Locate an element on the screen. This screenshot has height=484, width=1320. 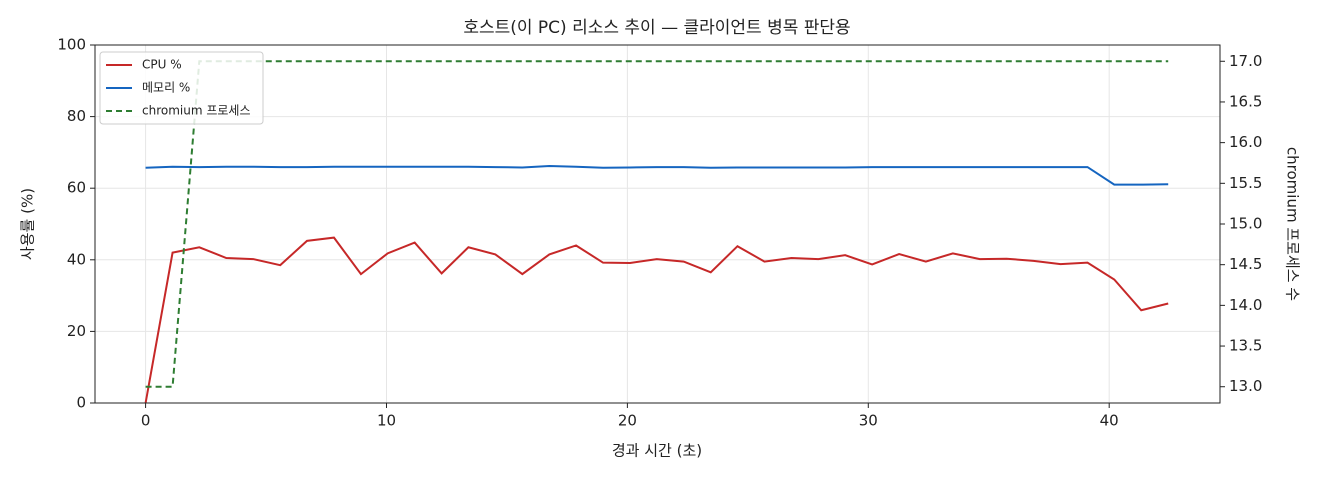
y2-tick-label: 15.5 is located at coordinates (1245, 183).